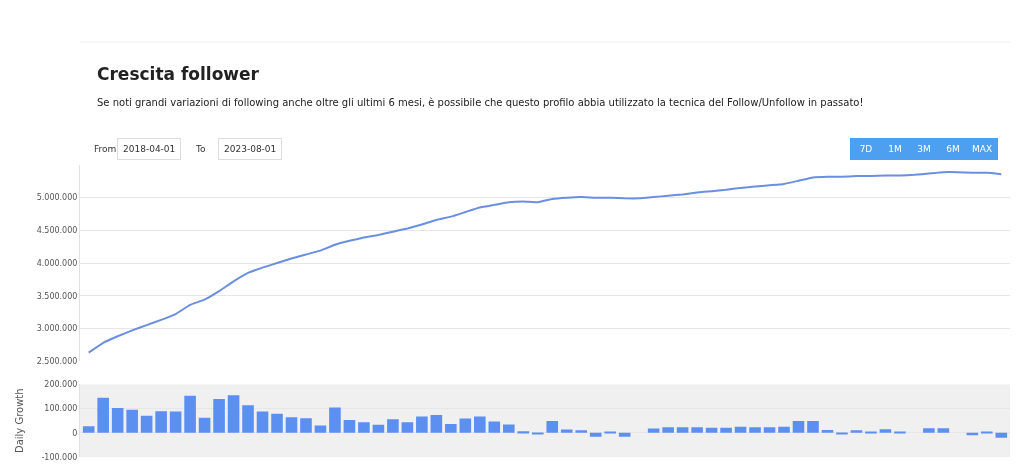  Describe the element at coordinates (250, 149) in the screenshot. I see `text: 2023-08-01` at that location.